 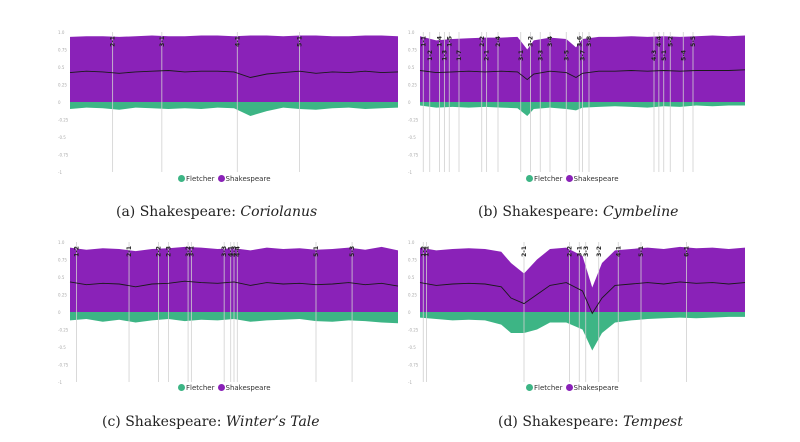 I want to click on scene-label: 5-2, so click(x=670, y=41).